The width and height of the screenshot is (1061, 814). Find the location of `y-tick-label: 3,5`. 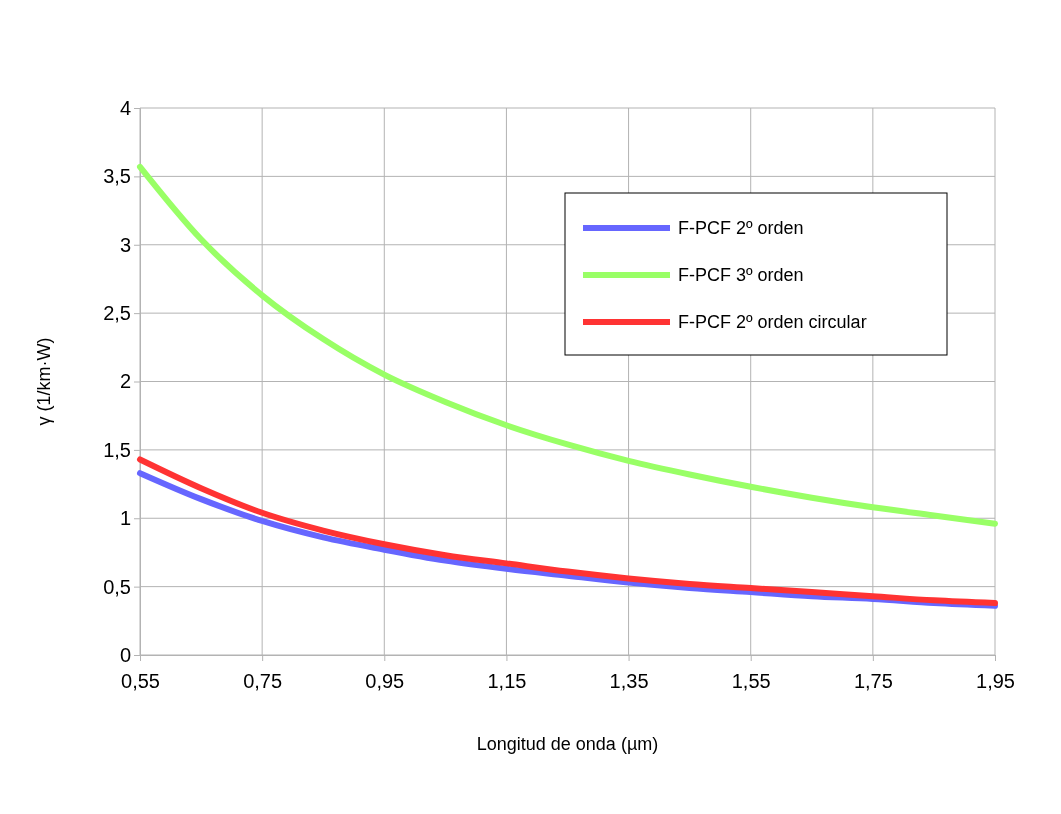

y-tick-label: 3,5 is located at coordinates (117, 176).